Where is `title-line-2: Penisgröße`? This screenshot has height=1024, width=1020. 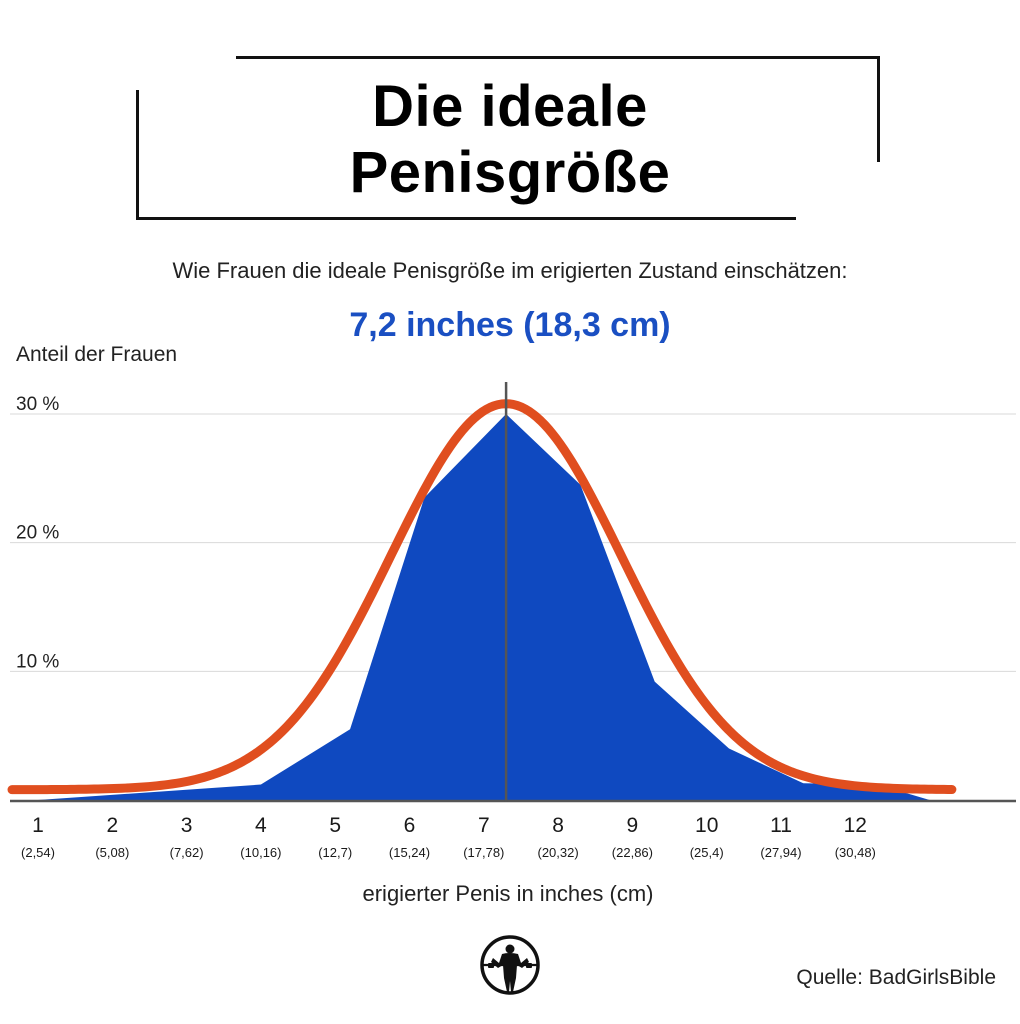
title-line-2: Penisgröße is located at coordinates (510, 172).